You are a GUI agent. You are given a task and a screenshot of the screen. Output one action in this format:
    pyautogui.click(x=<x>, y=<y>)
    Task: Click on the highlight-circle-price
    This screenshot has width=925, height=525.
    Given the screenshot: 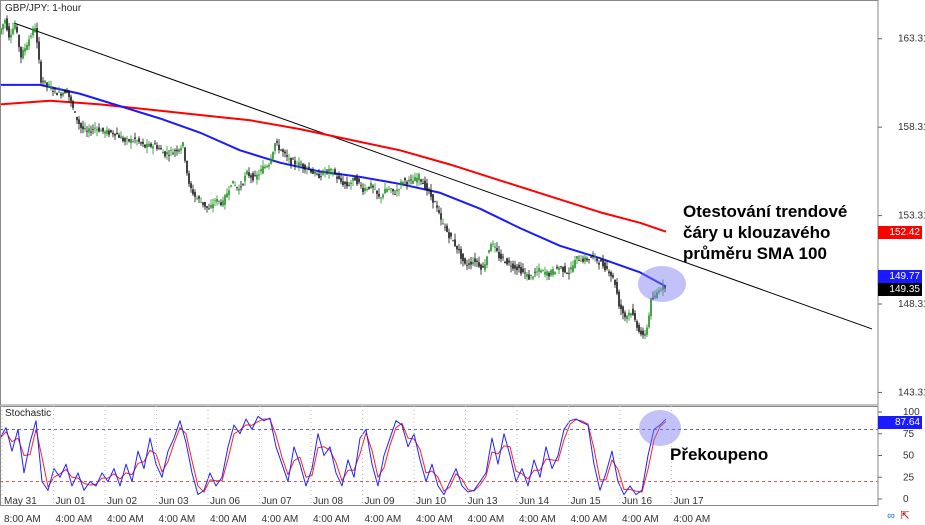 What is the action you would take?
    pyautogui.click(x=662, y=284)
    